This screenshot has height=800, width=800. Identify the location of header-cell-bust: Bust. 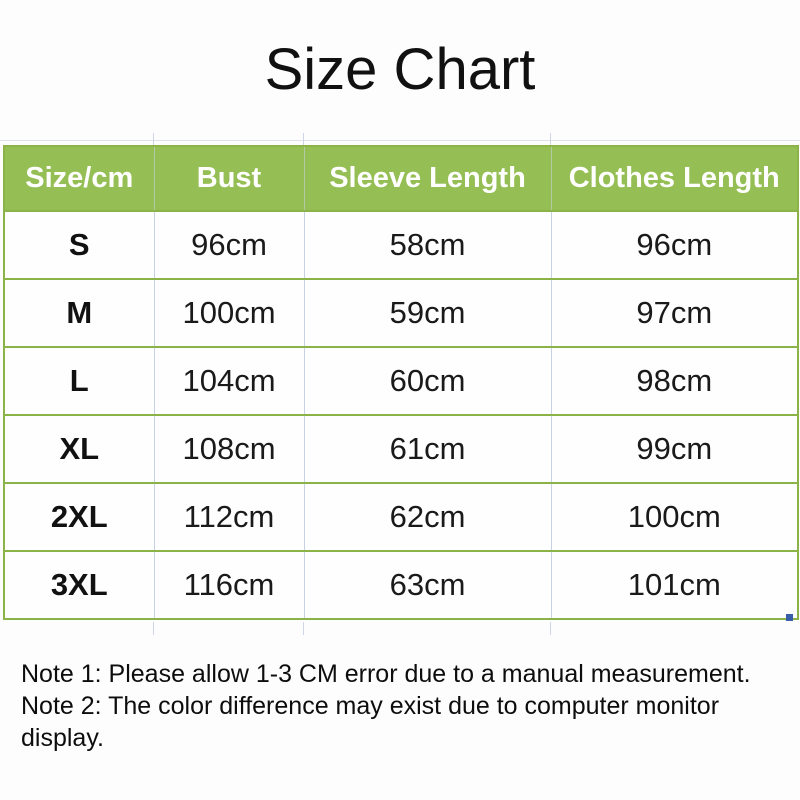
(228, 178).